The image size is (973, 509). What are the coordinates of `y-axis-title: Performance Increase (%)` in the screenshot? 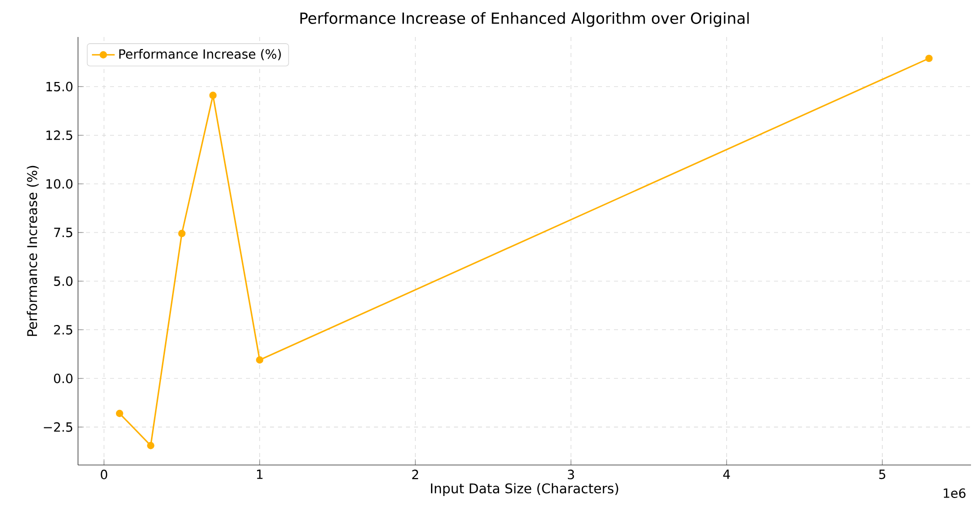 It's located at (32, 251).